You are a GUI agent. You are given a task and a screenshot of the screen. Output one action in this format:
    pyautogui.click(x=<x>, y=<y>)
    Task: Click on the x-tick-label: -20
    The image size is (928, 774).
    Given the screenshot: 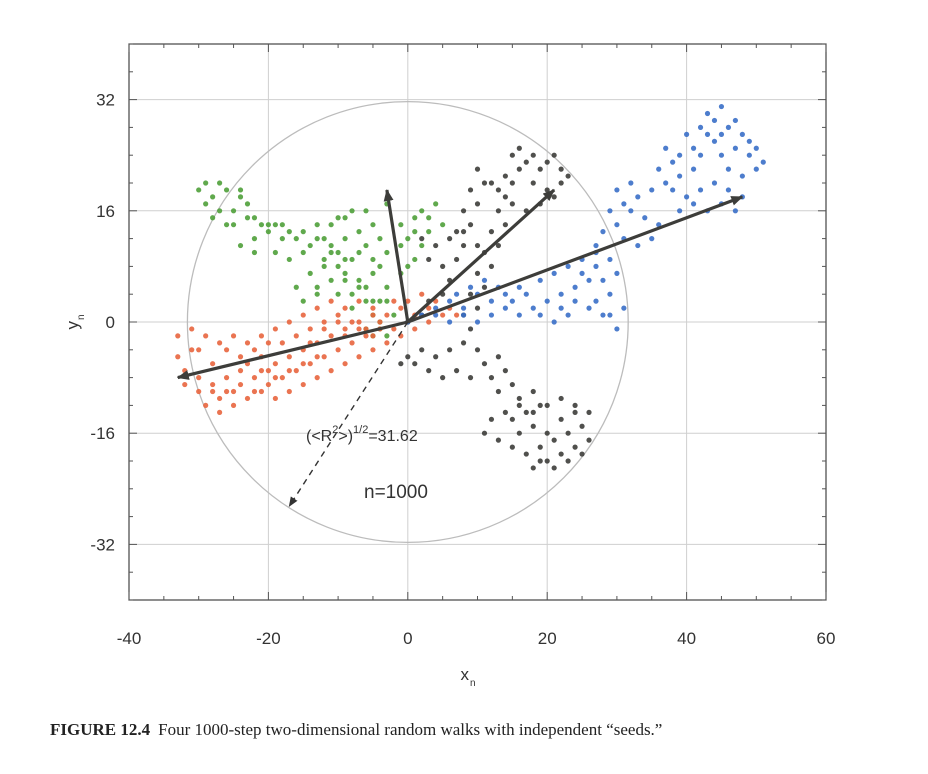 What is the action you would take?
    pyautogui.click(x=268, y=638)
    